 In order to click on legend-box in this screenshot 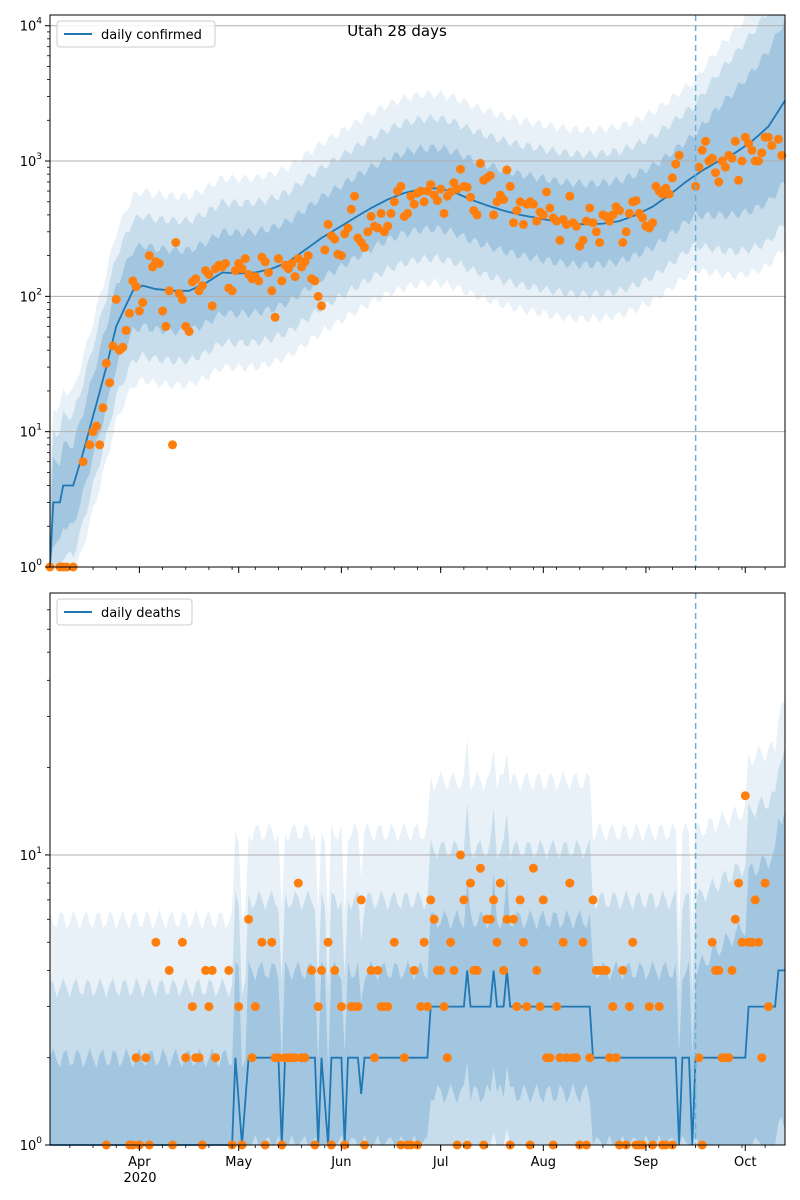, I will do `click(124, 612)`.